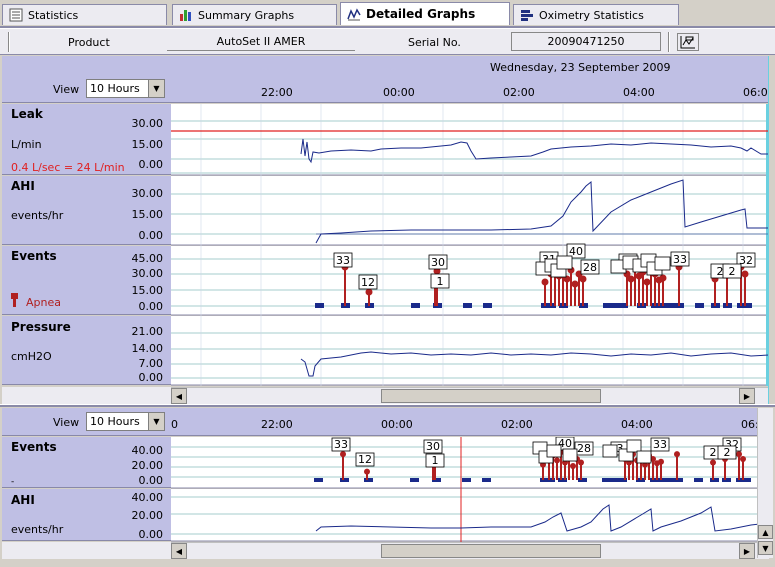 The width and height of the screenshot is (775, 567). I want to click on leak-unit: L/min, so click(26, 144).